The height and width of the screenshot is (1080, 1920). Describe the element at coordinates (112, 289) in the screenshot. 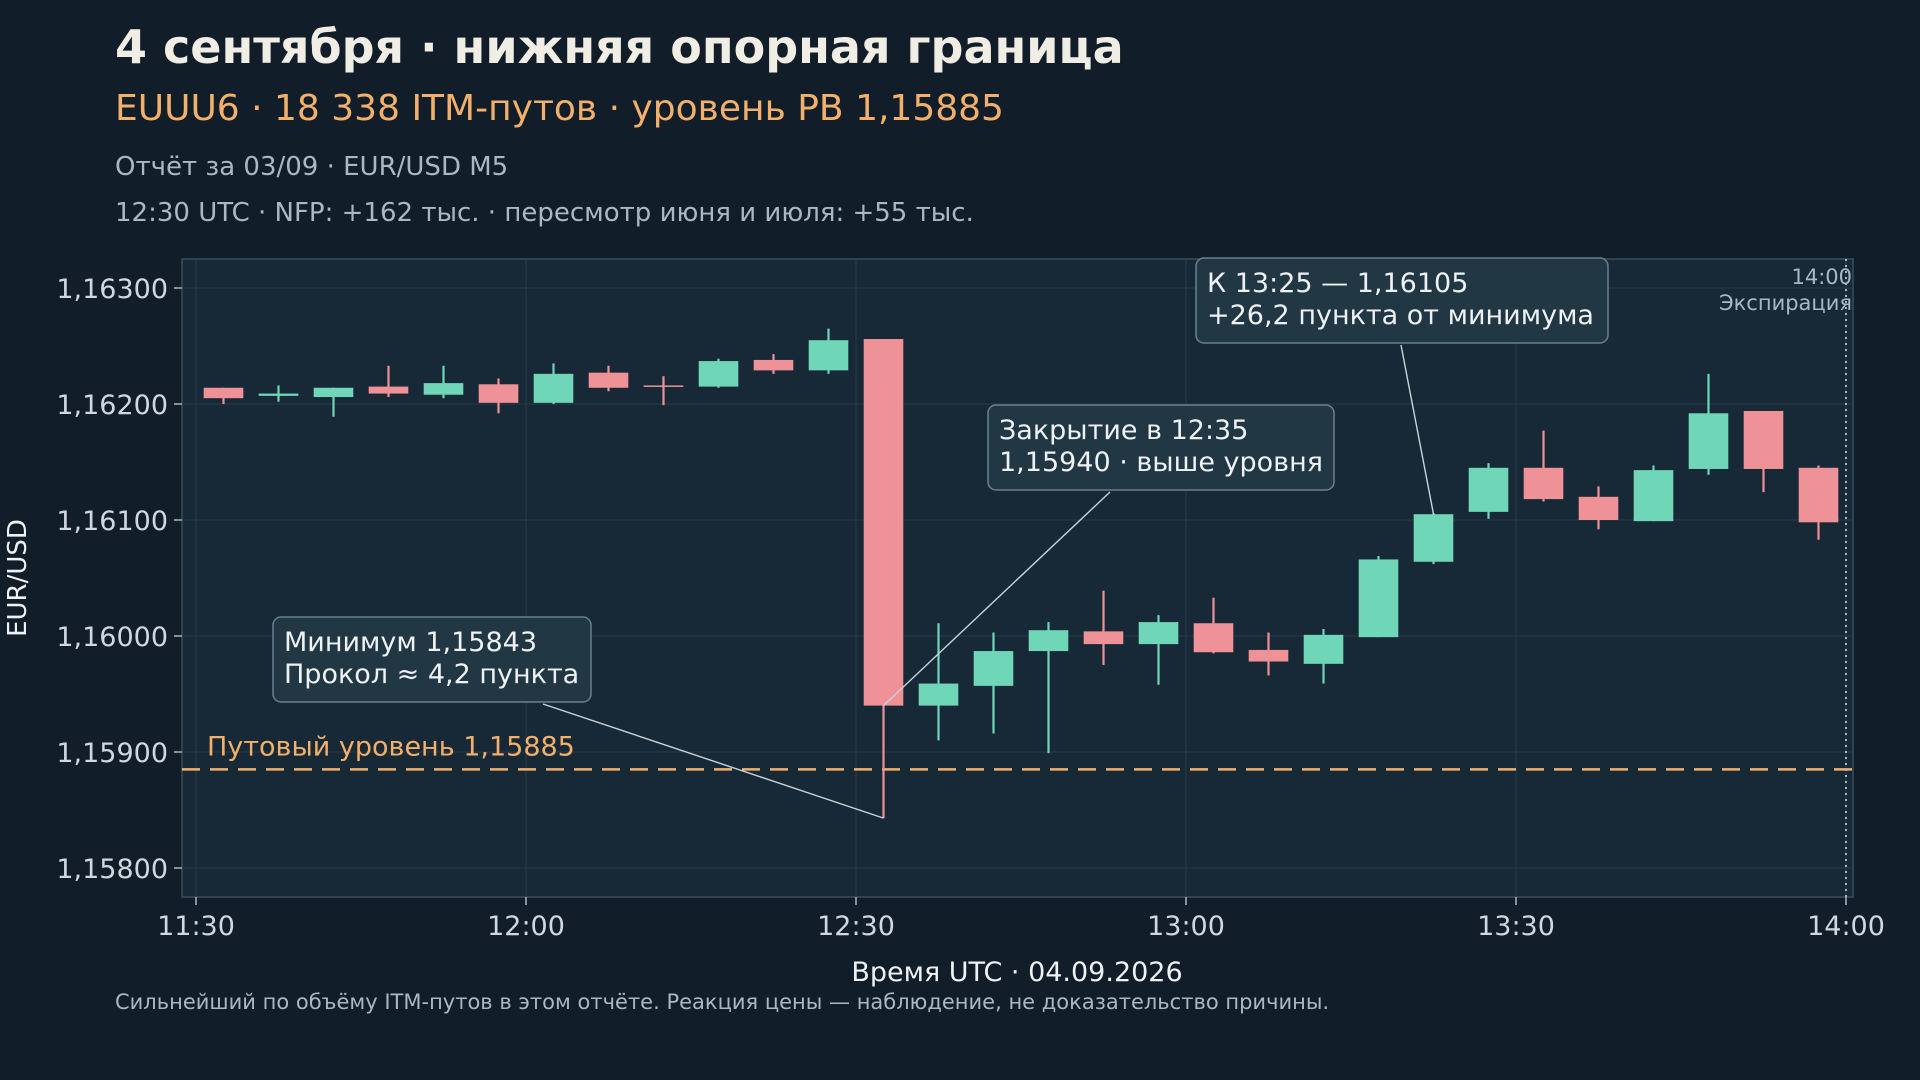

I see `y-tick-label: 1,16300` at that location.